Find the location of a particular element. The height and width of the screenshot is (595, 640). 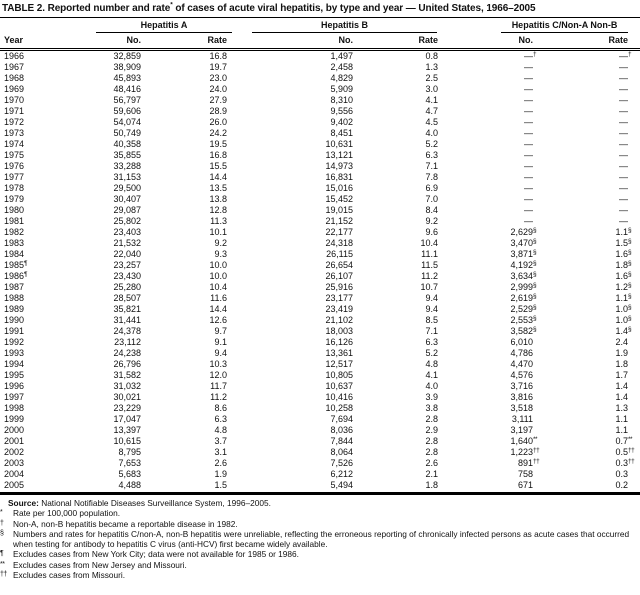

col-header-hepa-no: No. is located at coordinates (134, 40).